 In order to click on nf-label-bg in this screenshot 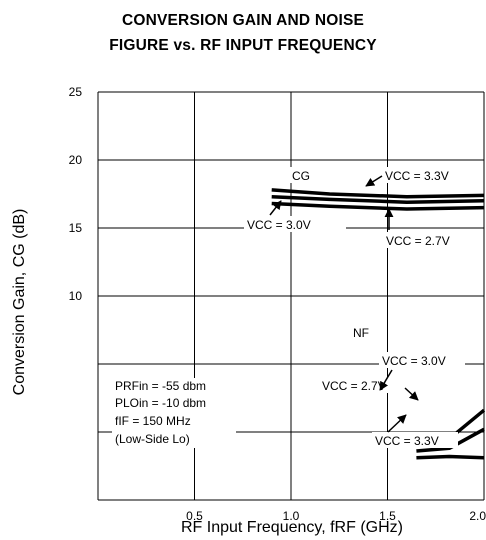, I will do `click(362, 332)`.